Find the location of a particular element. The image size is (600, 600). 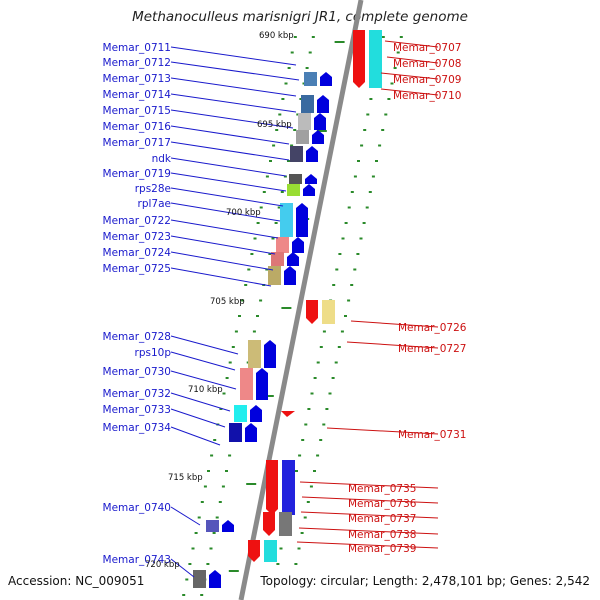

left-gene-label: Memar_0724 is located at coordinates (137, 253).